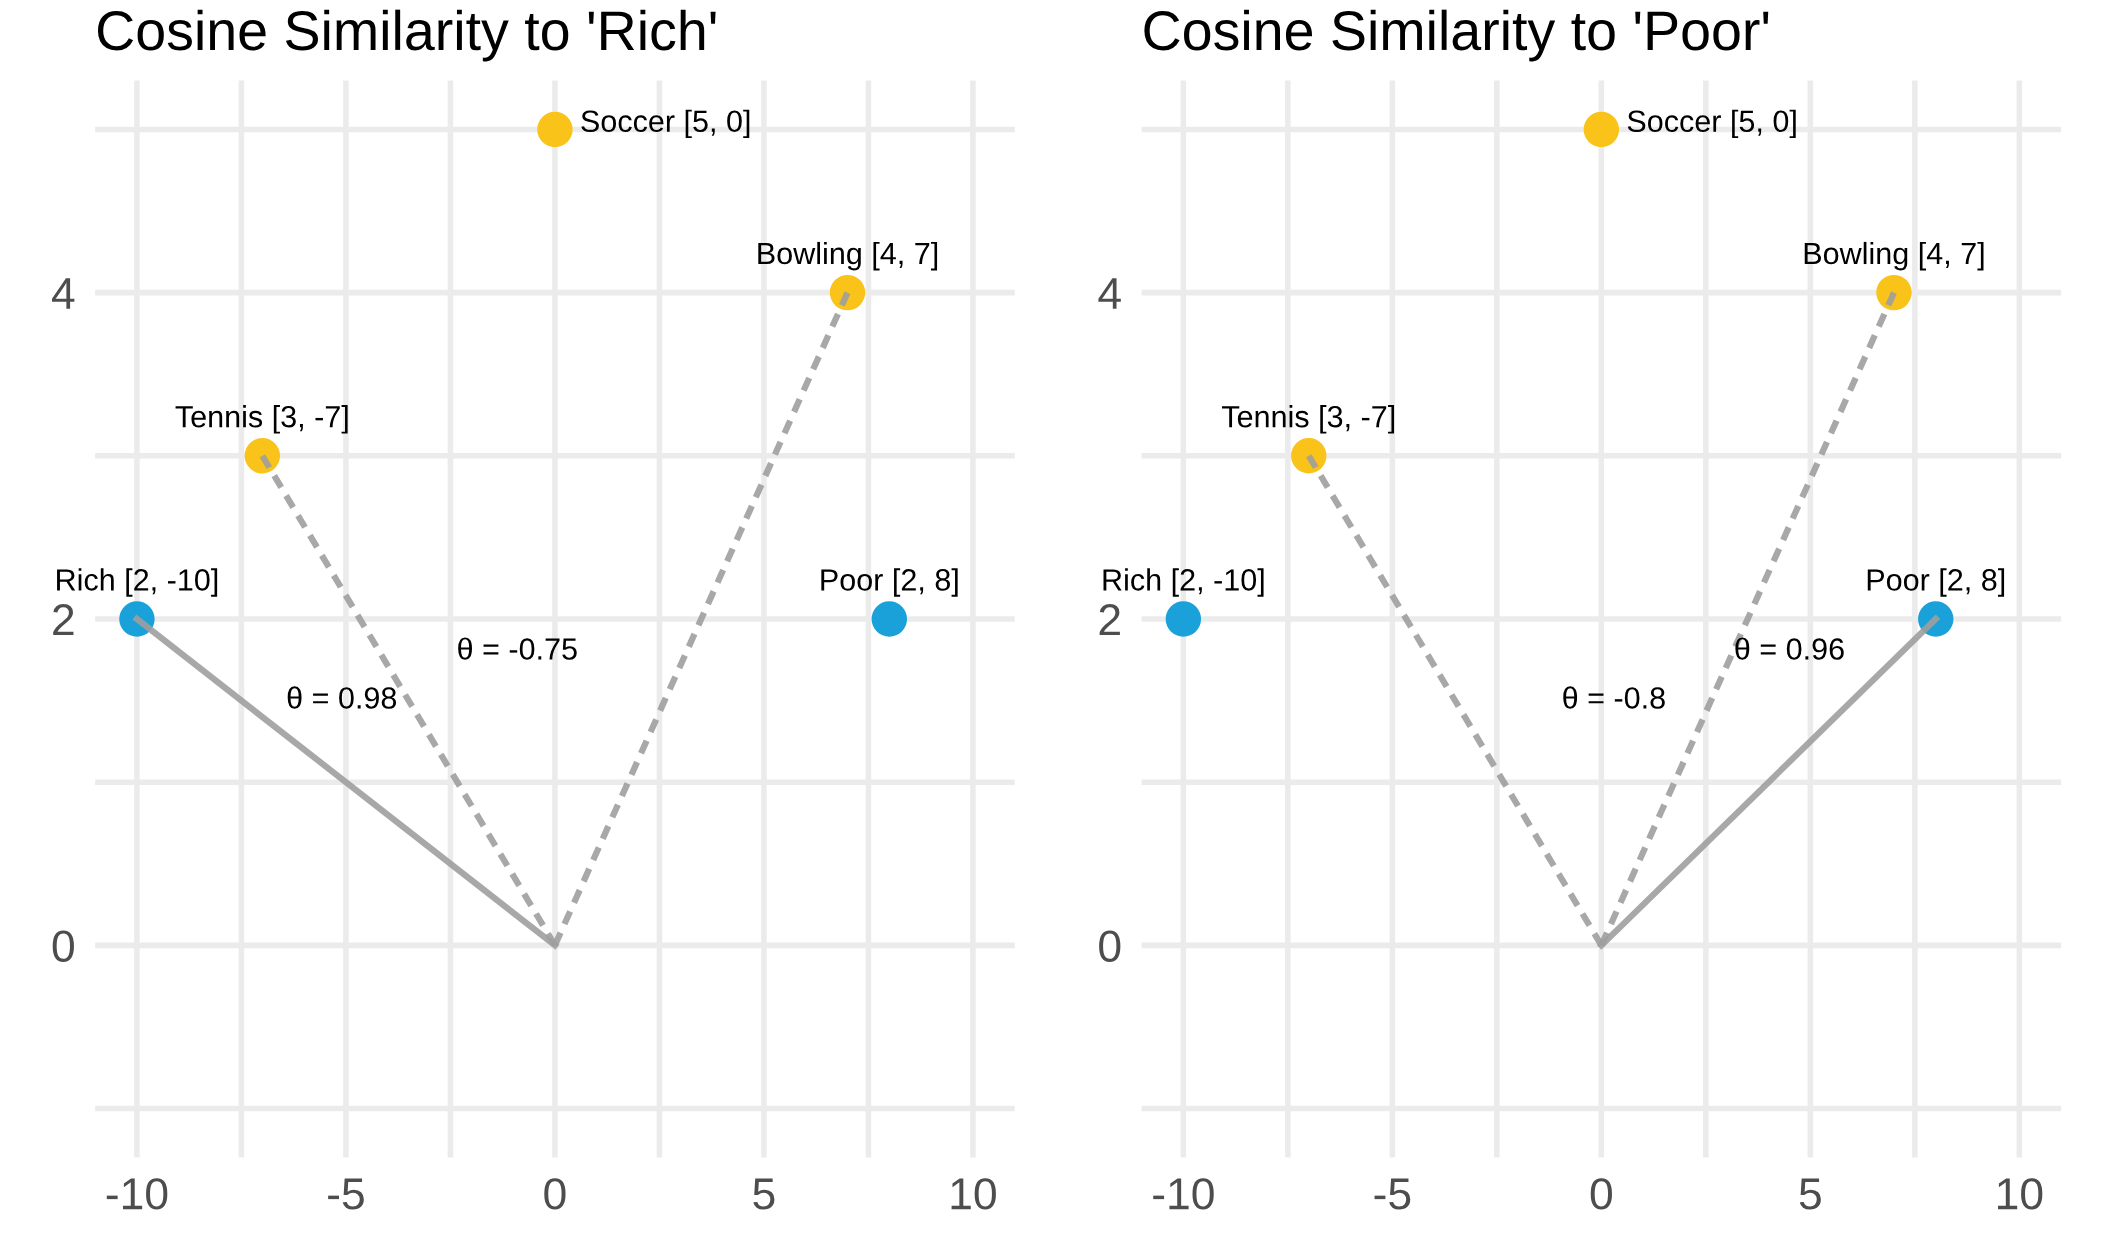  I want to click on annotation: θ = 0.98, so click(342, 697).